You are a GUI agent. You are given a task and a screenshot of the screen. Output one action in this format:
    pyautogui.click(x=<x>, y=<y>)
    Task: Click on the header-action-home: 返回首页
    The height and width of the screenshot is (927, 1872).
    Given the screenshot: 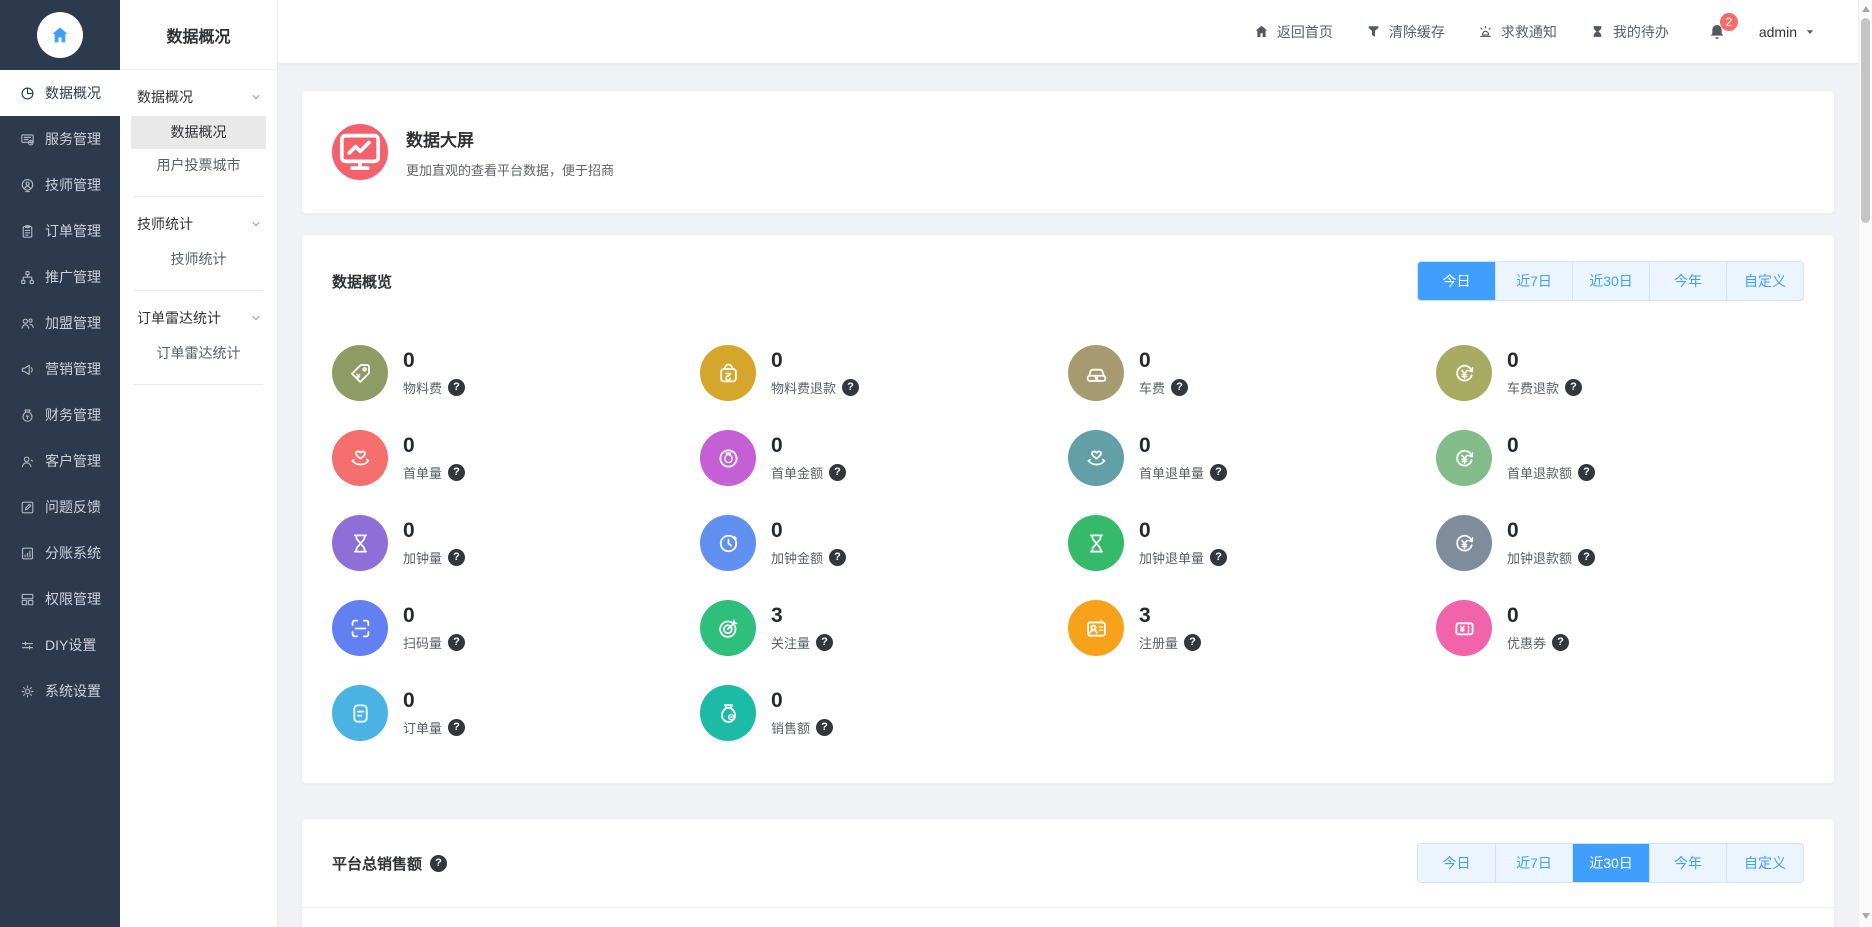 What is the action you would take?
    pyautogui.click(x=1293, y=32)
    